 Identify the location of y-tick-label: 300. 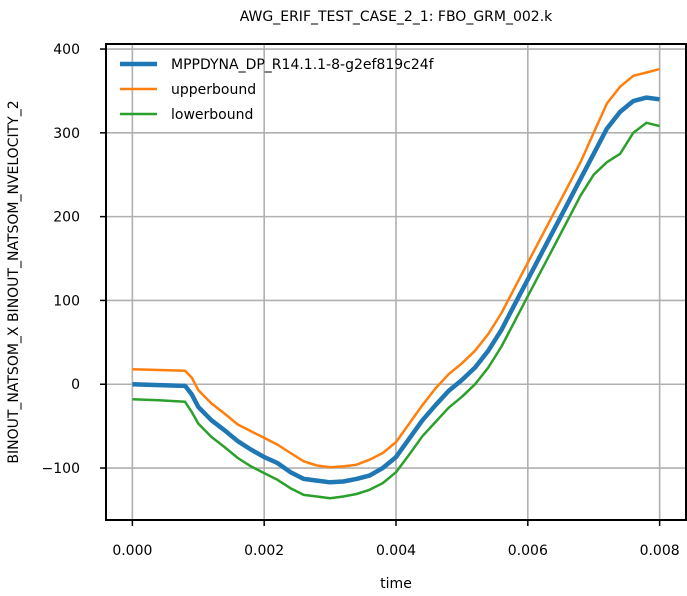
(66, 134).